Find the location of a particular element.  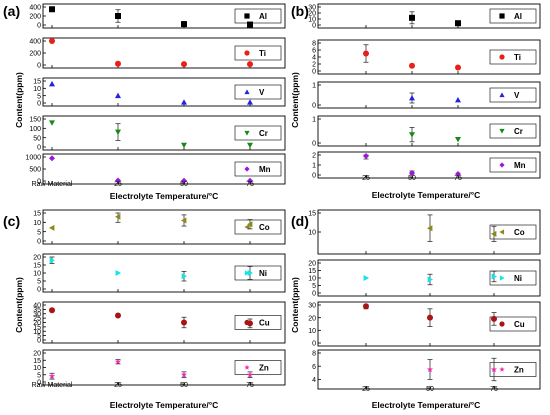

legend-label-al: Al is located at coordinates (518, 16).